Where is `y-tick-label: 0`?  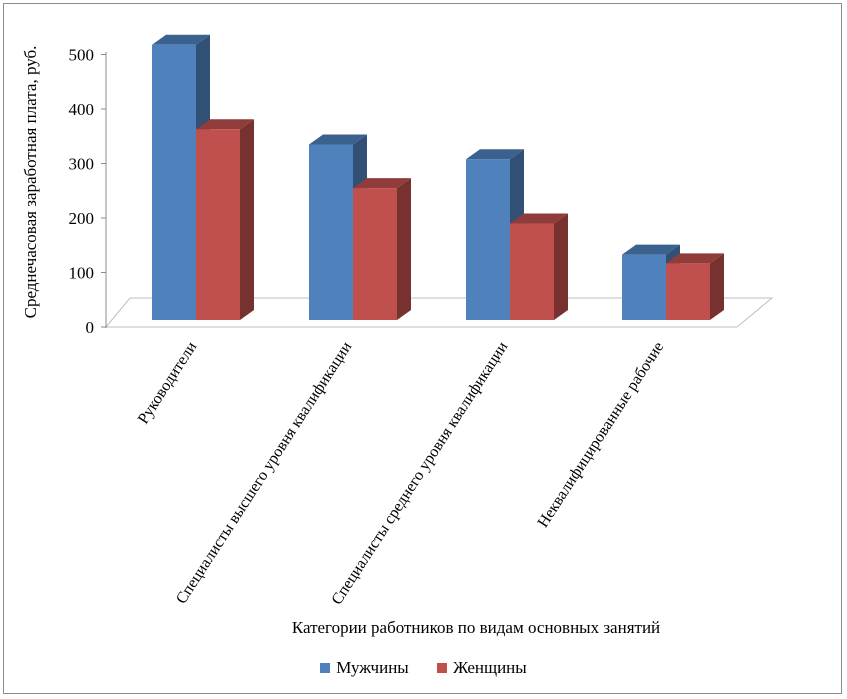 y-tick-label: 0 is located at coordinates (90, 327).